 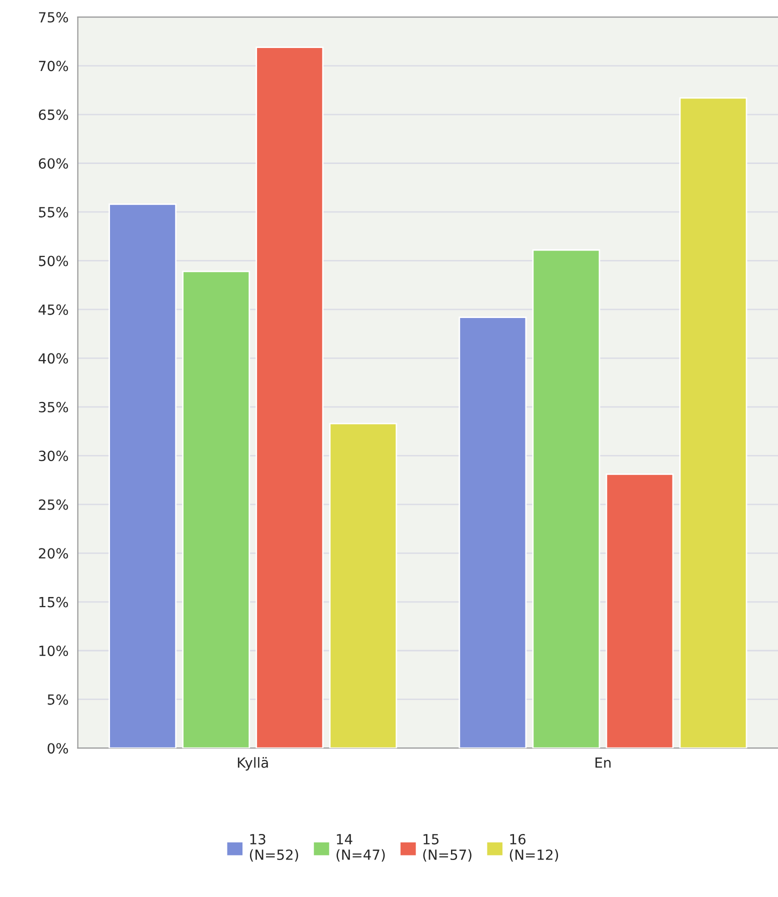 What do you see at coordinates (53, 602) in the screenshot?
I see `y-tick-label: 15%` at bounding box center [53, 602].